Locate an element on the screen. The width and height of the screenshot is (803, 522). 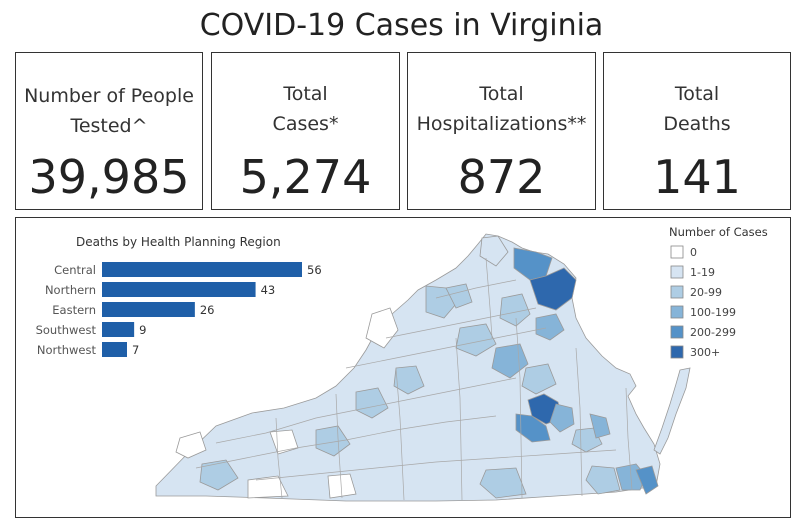
total-cases-label: Total Cases* is located at coordinates (305, 109).